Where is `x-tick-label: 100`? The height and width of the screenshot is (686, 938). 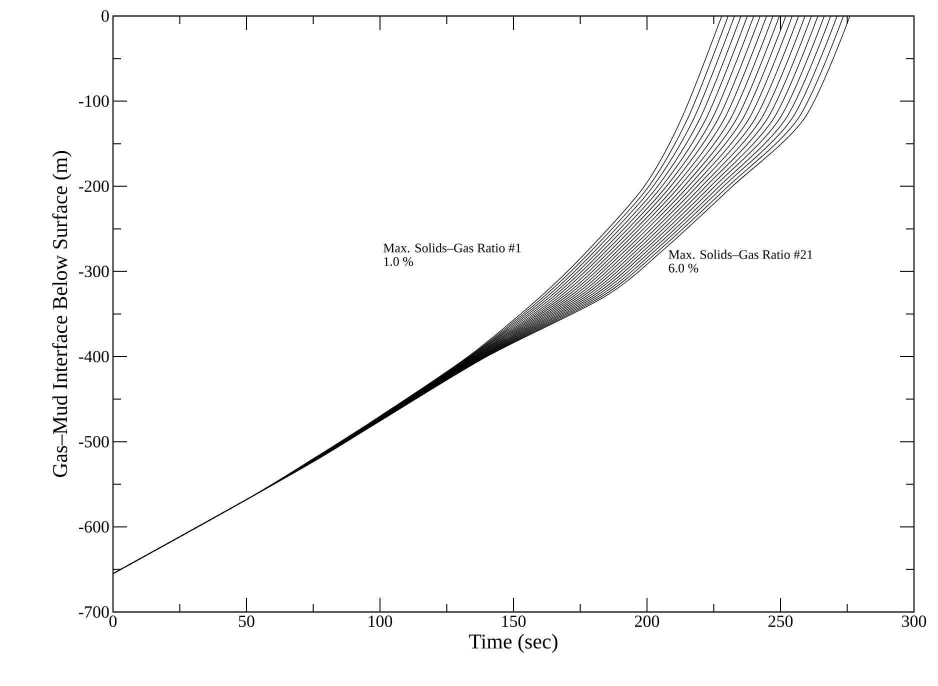 x-tick-label: 100 is located at coordinates (380, 621).